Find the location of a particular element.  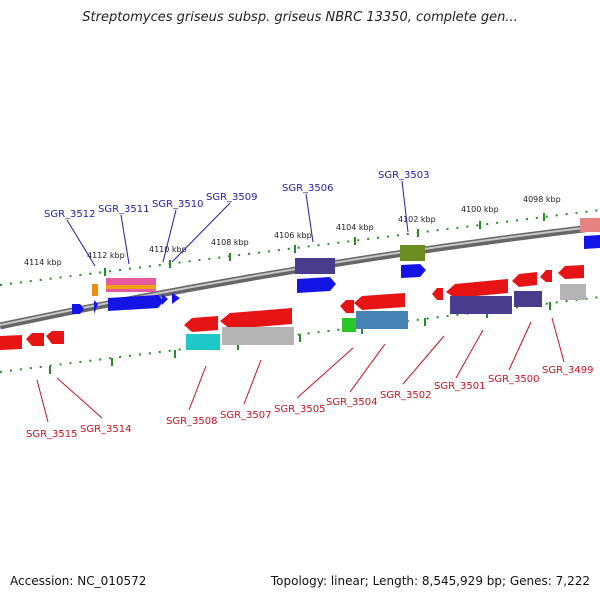

gene-label-sgr-3505: SGR_3505 is located at coordinates (300, 409).